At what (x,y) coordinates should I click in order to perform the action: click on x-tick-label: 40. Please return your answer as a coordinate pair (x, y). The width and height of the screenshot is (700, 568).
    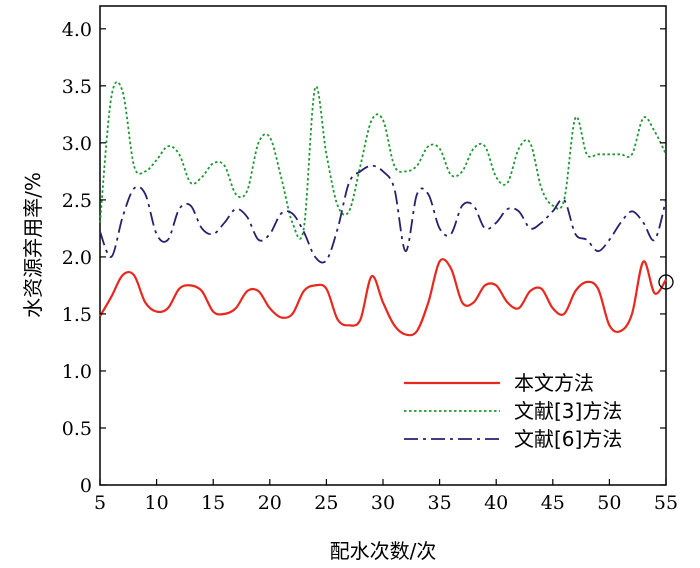
    Looking at the image, I should click on (496, 503).